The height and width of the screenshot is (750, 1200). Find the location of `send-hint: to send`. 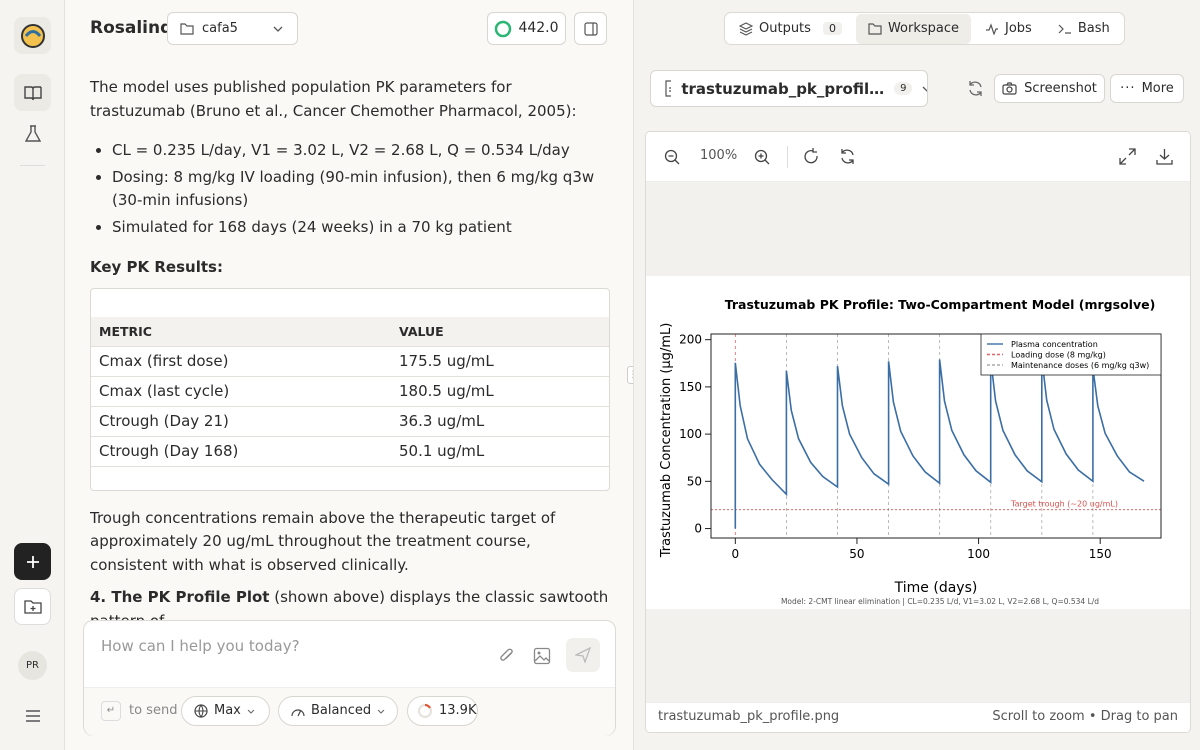

send-hint: to send is located at coordinates (153, 710).